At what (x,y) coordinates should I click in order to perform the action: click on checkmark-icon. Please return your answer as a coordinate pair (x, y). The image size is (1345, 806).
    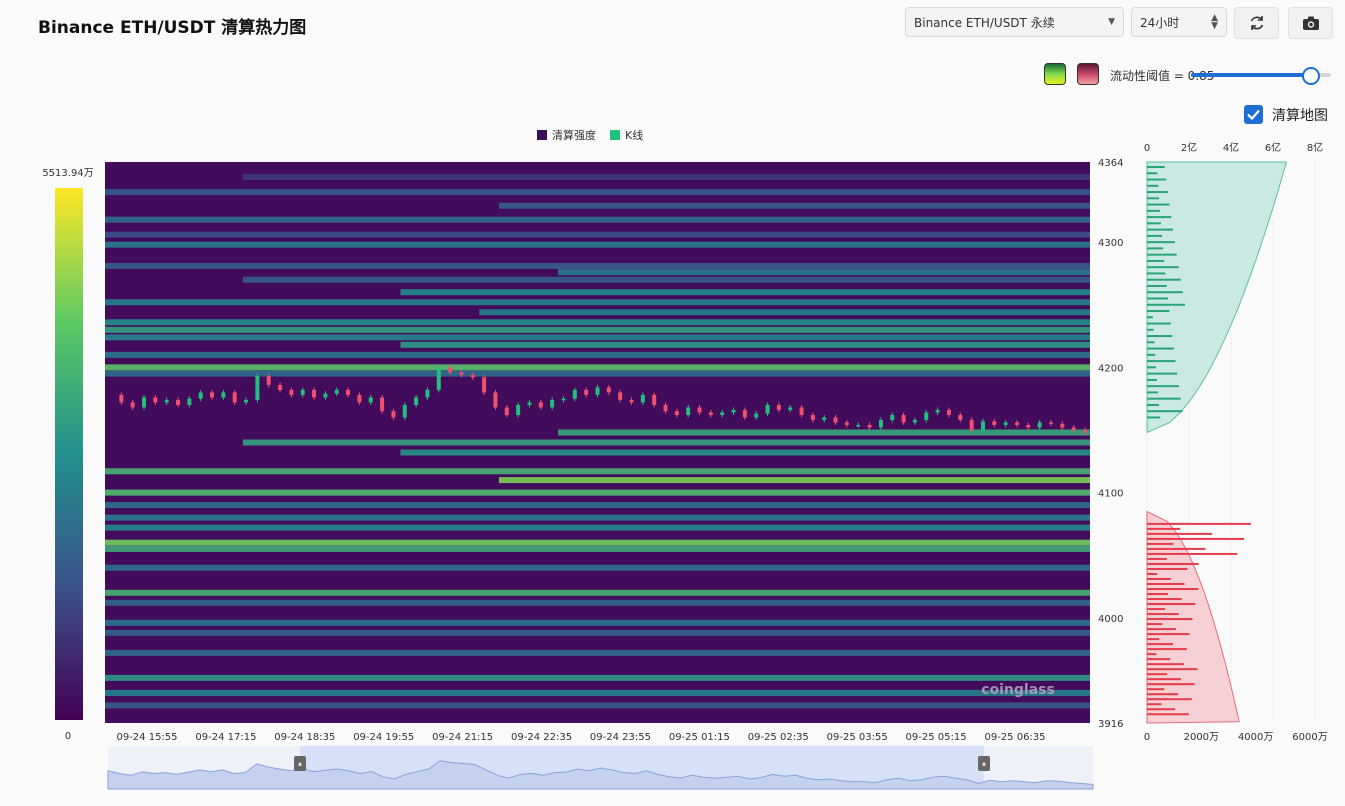
    Looking at the image, I should click on (1253, 115).